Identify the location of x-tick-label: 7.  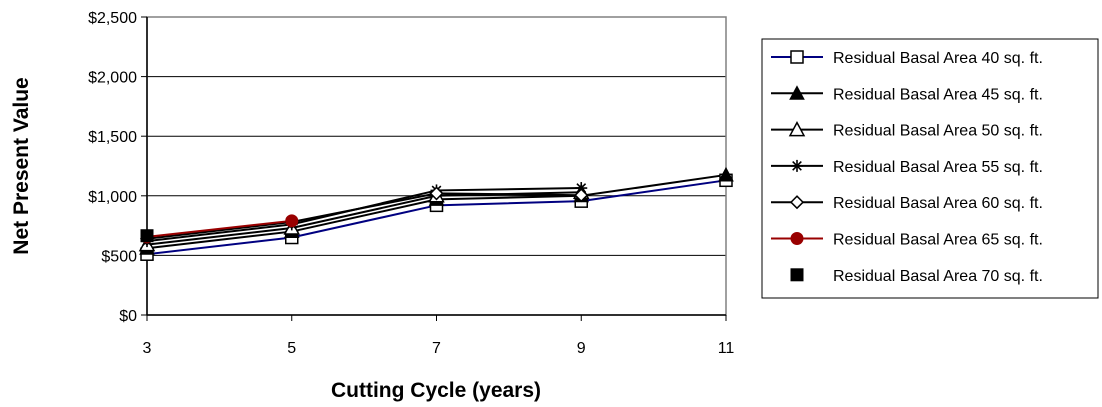
(436, 348).